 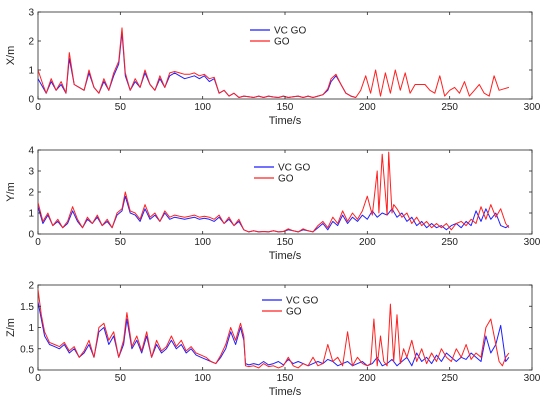 What do you see at coordinates (27, 349) in the screenshot?
I see `y-tick-label: 0.5` at bounding box center [27, 349].